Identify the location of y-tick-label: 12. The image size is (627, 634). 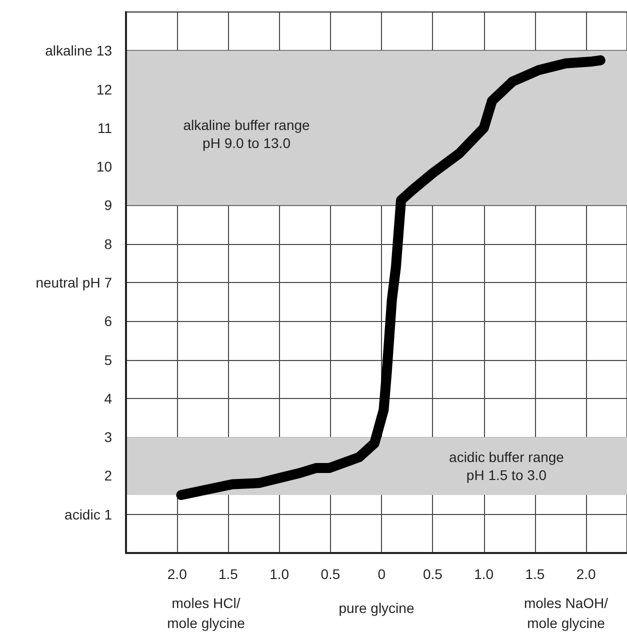
(104, 89).